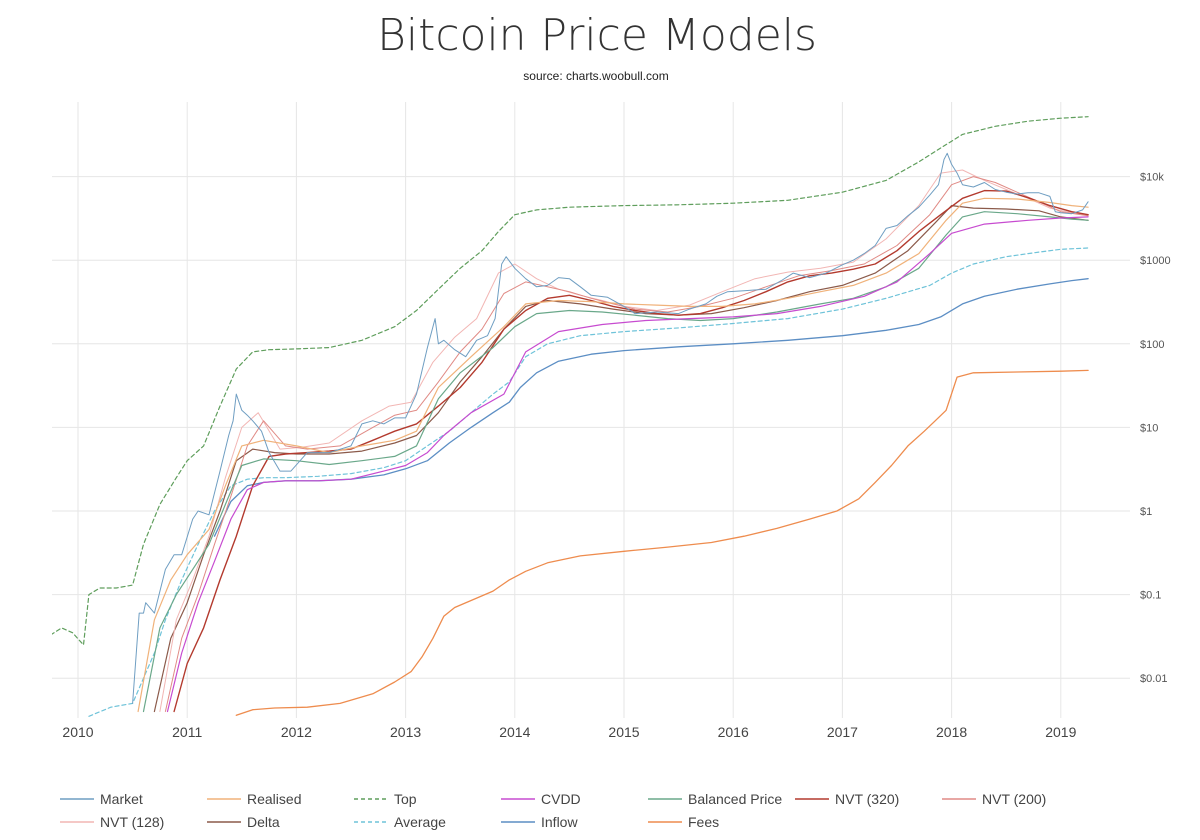 The width and height of the screenshot is (1200, 840). Describe the element at coordinates (733, 732) in the screenshot. I see `x-tick-label: 2016` at that location.